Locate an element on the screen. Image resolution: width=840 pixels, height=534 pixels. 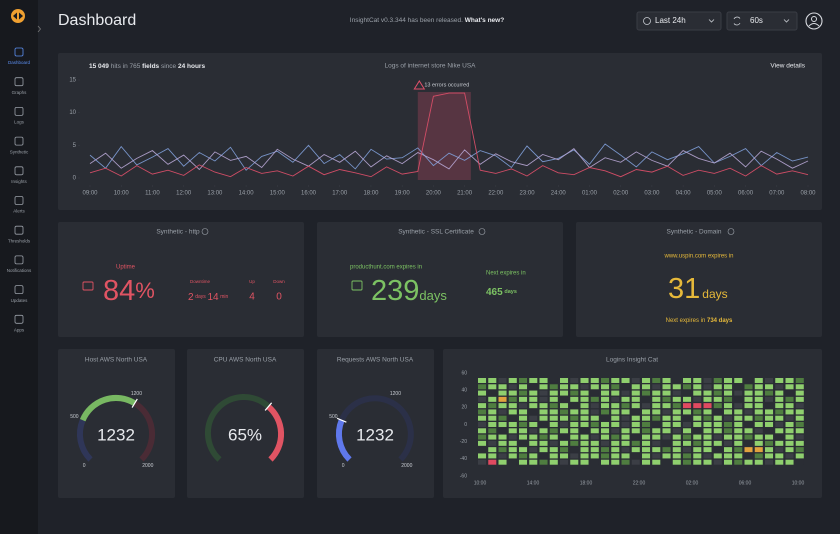
nav-icon is located at coordinates (19, 141).